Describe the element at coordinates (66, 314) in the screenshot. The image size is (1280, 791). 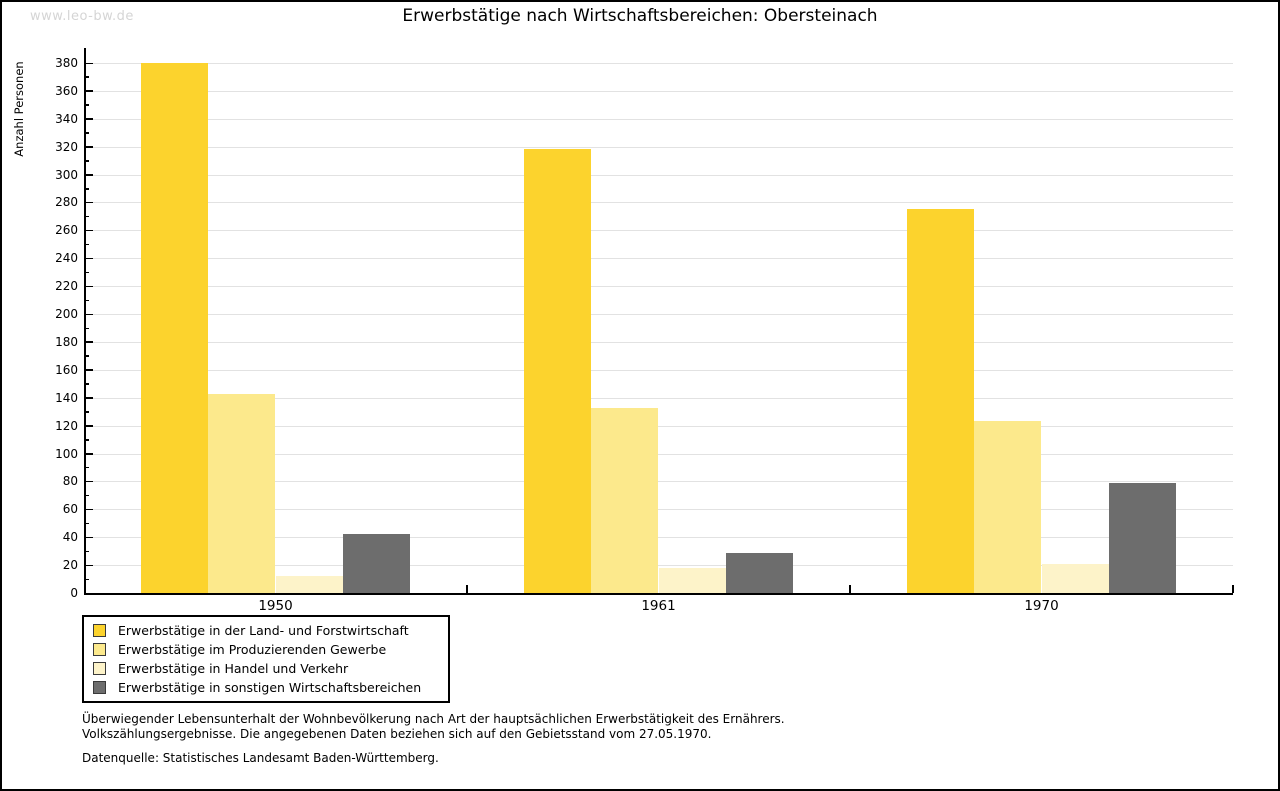
I see `y-axis-tick-label: 200` at that location.